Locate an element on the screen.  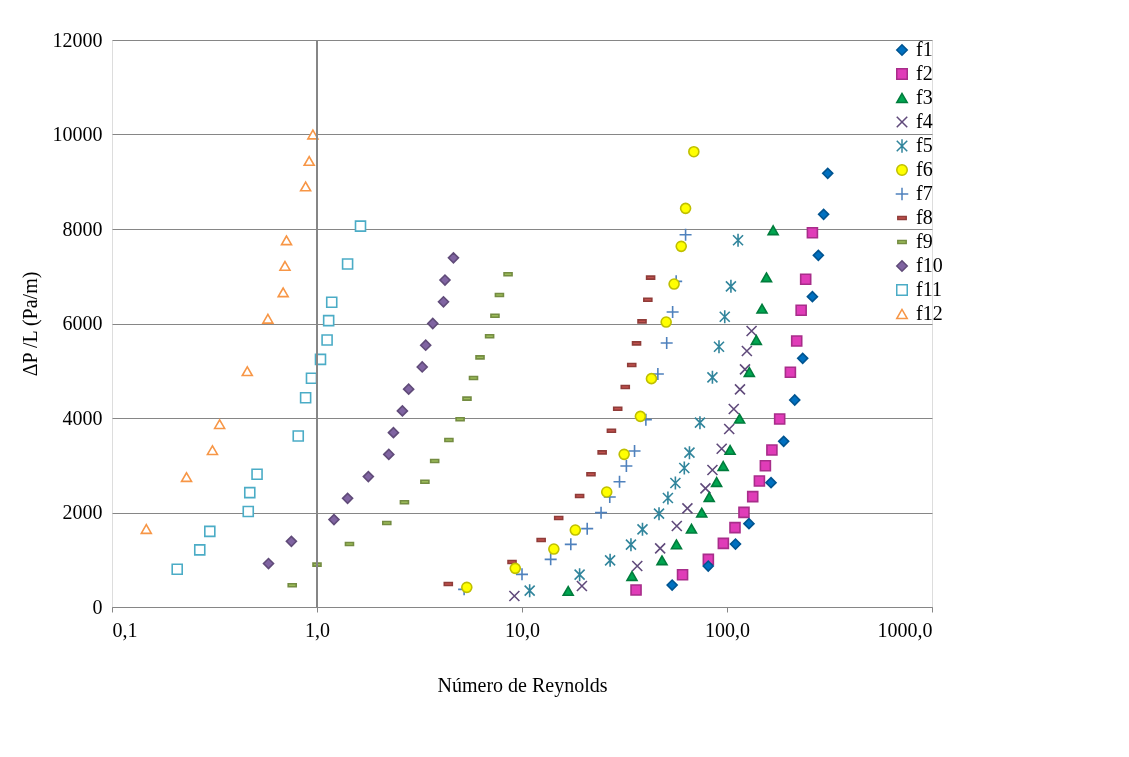
legend-label: f7 is located at coordinates (924, 193).